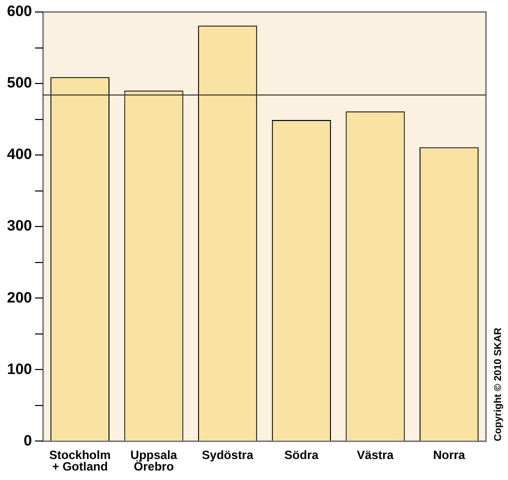 The width and height of the screenshot is (508, 480). I want to click on y-tick-label: 500, so click(19, 83).